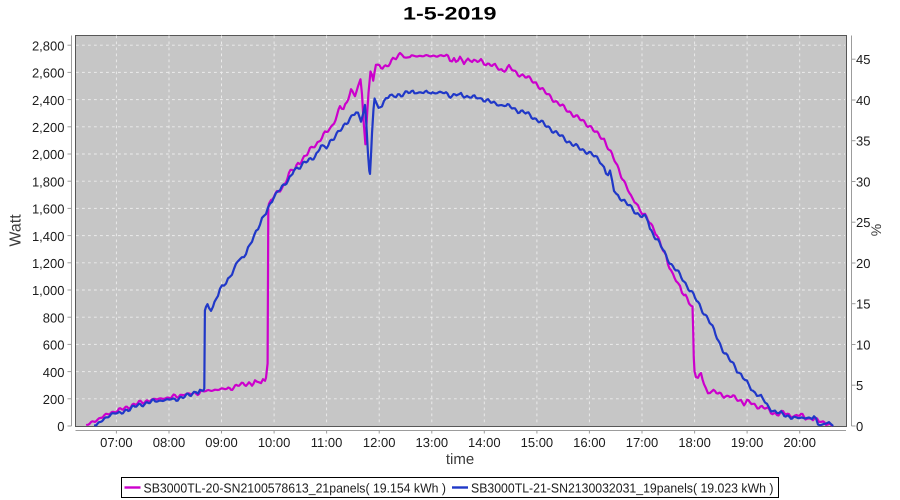 Image resolution: width=900 pixels, height=500 pixels. What do you see at coordinates (863, 344) in the screenshot?
I see `svg-text: 10` at bounding box center [863, 344].